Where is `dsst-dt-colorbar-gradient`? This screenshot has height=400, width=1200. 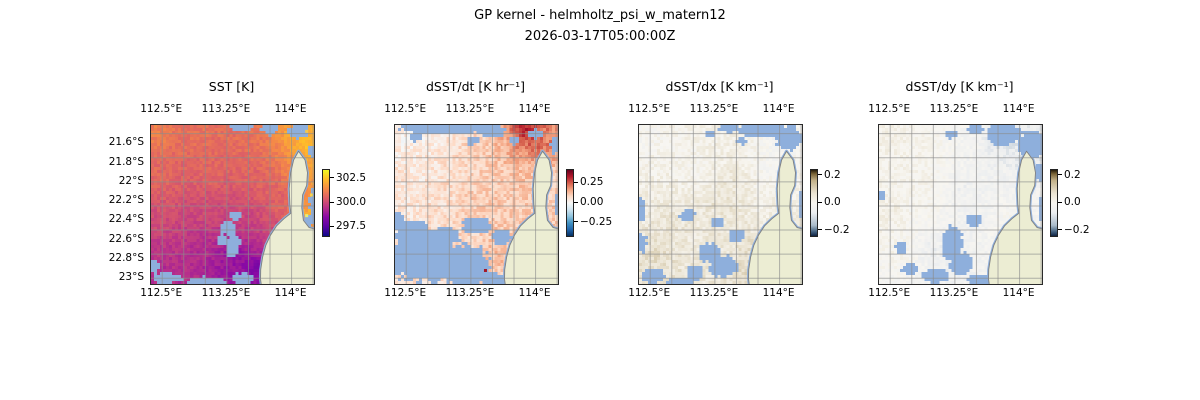 dsst-dt-colorbar-gradient is located at coordinates (570, 203).